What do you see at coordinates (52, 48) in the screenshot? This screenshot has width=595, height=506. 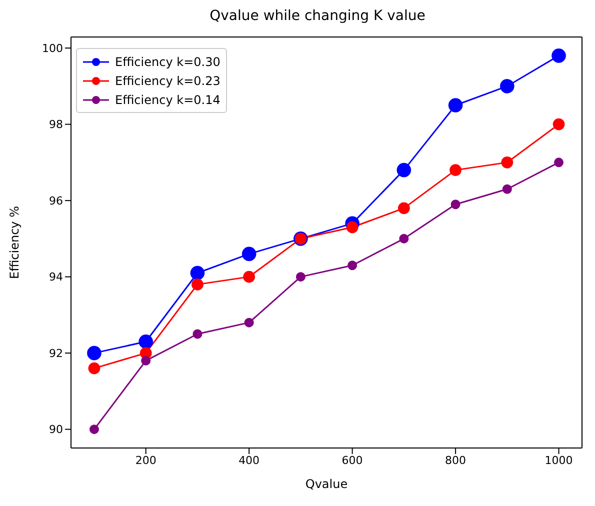 I see `y-tick-label: 100` at bounding box center [52, 48].